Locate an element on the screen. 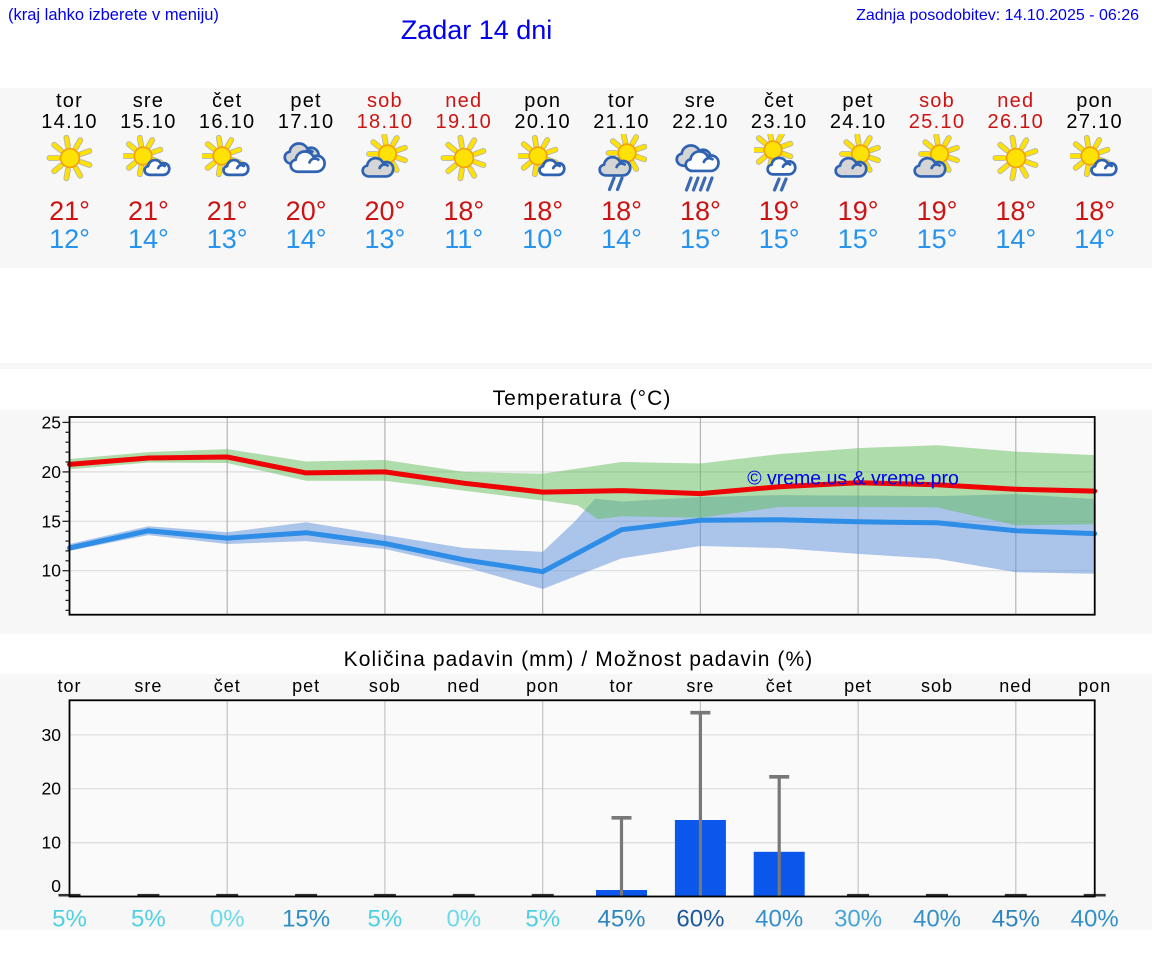 This screenshot has width=1152, height=975. svg-text: 30 is located at coordinates (52, 735).